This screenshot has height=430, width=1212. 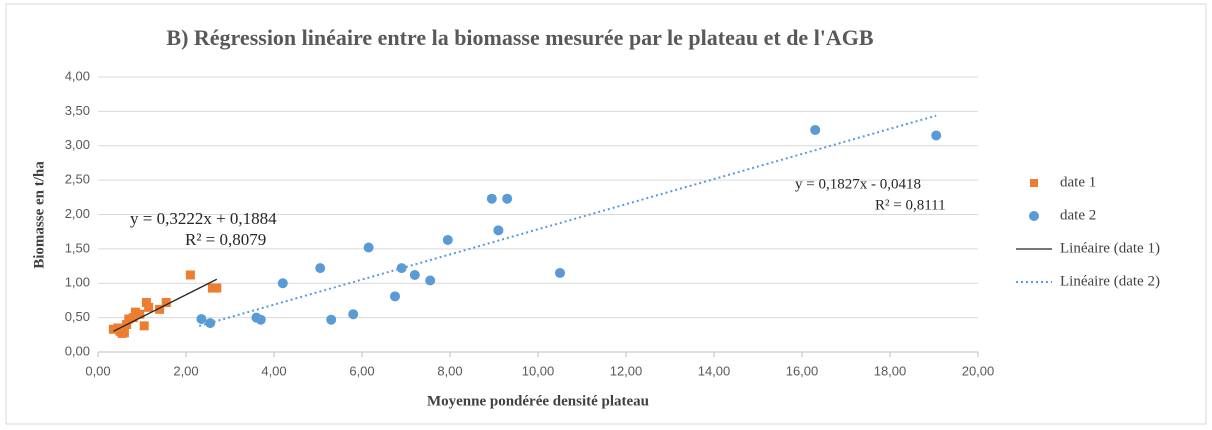 What do you see at coordinates (77, 110) in the screenshot?
I see `y-tick-label: 3,50` at bounding box center [77, 110].